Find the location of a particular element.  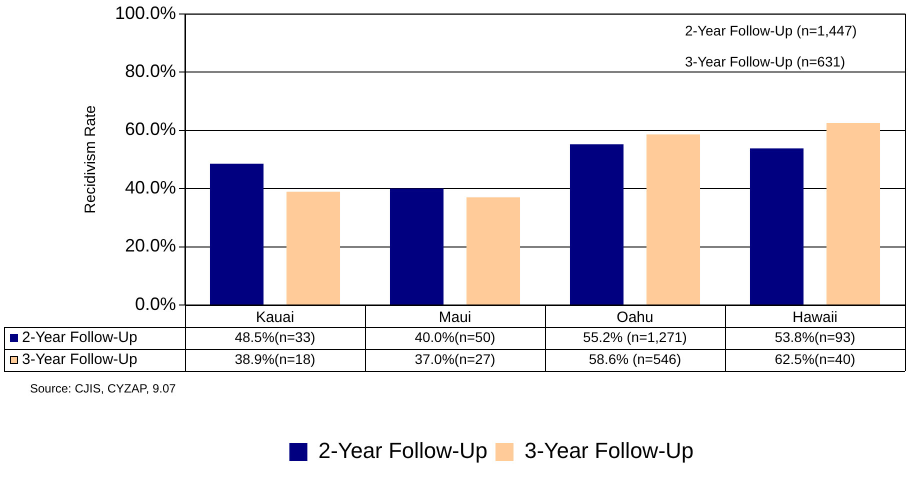

x-tick-label: Hawaii is located at coordinates (815, 317).